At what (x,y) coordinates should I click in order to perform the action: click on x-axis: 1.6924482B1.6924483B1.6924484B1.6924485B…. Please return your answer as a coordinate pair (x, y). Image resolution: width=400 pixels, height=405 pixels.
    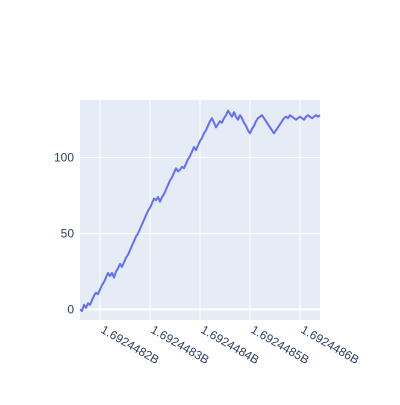
    Looking at the image, I should click on (230, 344).